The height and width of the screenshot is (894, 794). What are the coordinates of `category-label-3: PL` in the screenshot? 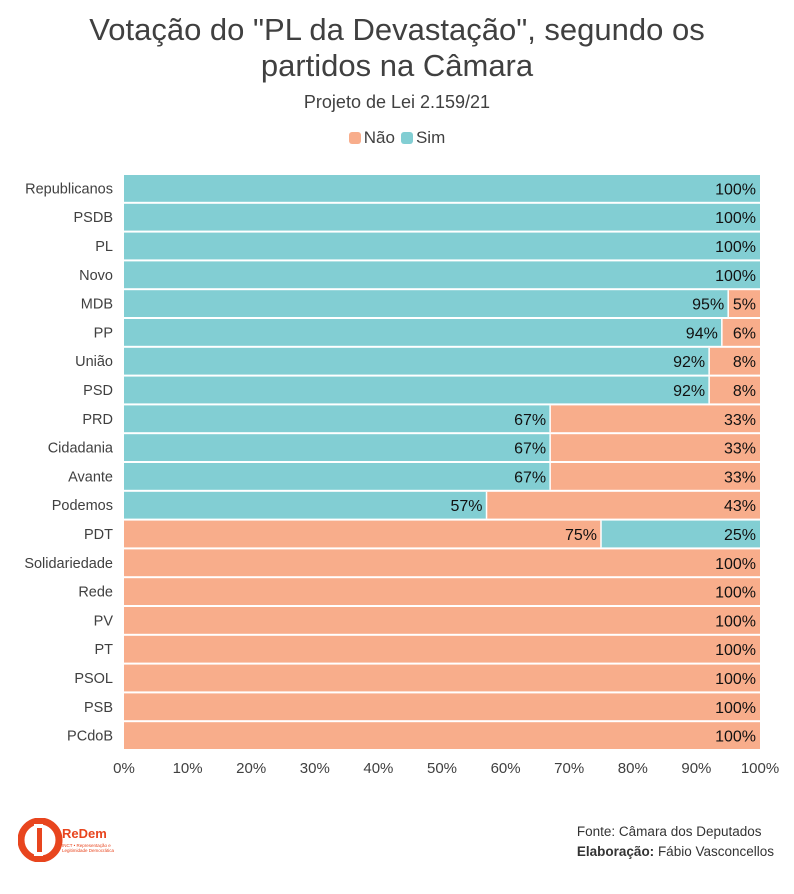 It's located at (104, 247).